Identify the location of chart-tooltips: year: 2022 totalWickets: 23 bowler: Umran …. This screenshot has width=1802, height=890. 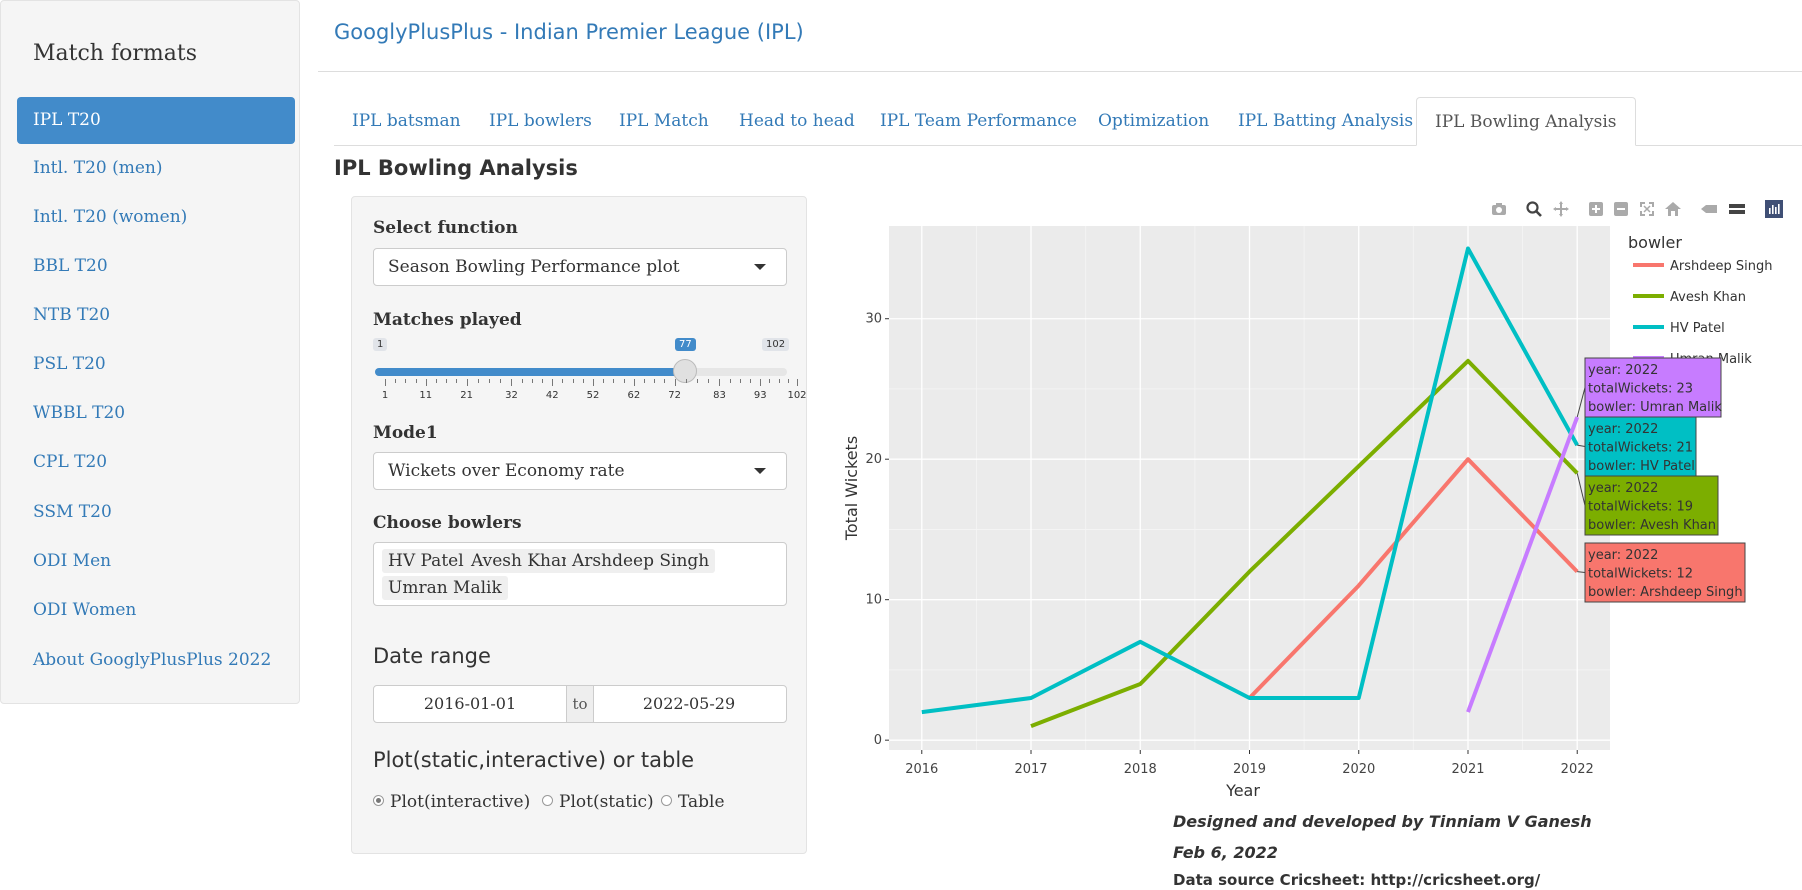
(1661, 480).